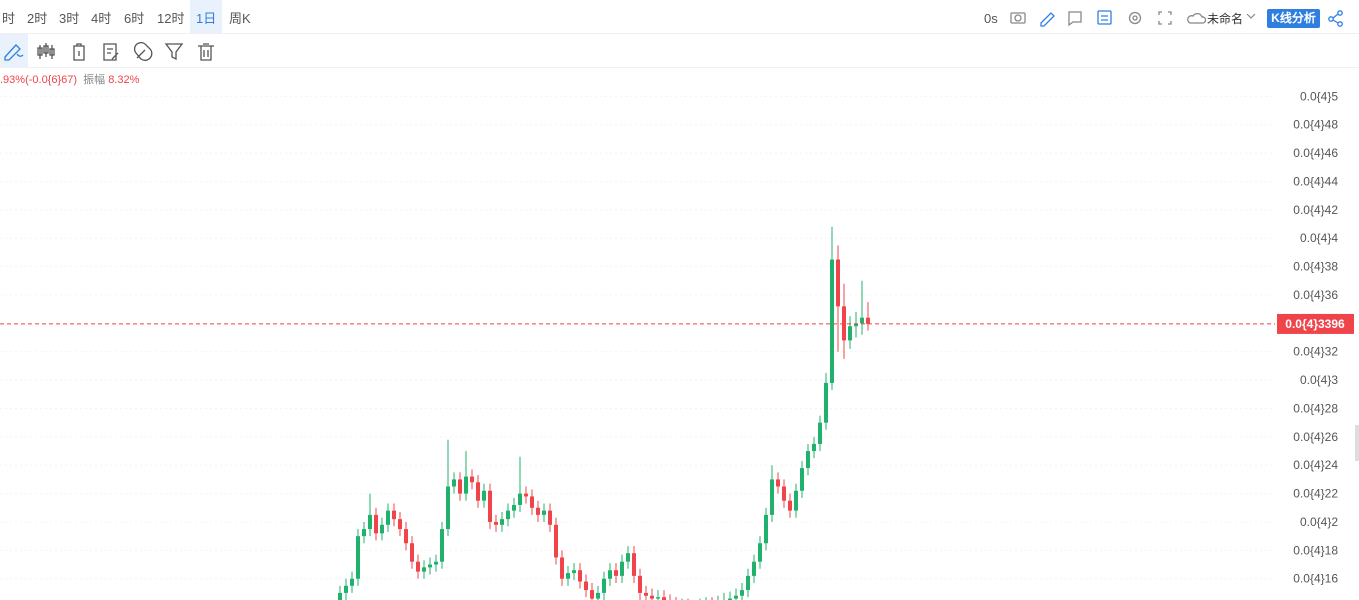 The image size is (1359, 600). I want to click on y-tick-label: 0.0{4}5, so click(1319, 96).